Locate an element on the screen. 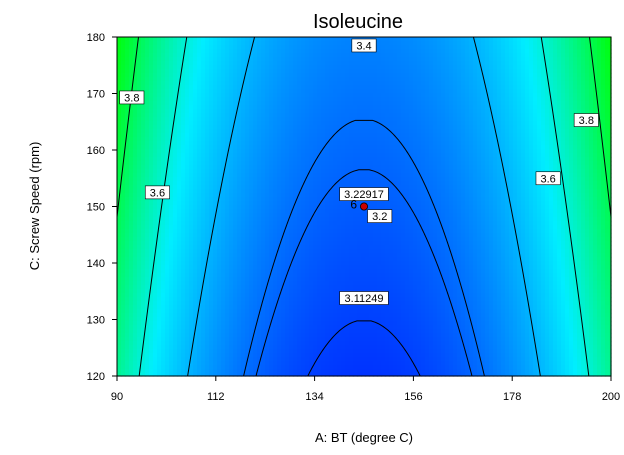  chart-title: Isoleucine is located at coordinates (358, 22).